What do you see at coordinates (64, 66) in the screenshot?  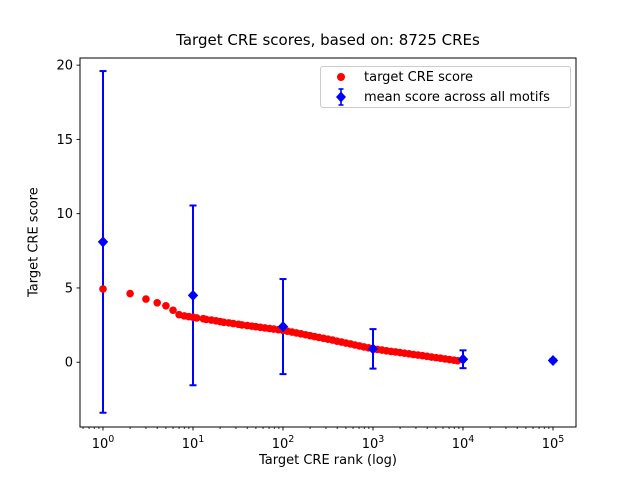 I see `y-tick-label: 20` at bounding box center [64, 66].